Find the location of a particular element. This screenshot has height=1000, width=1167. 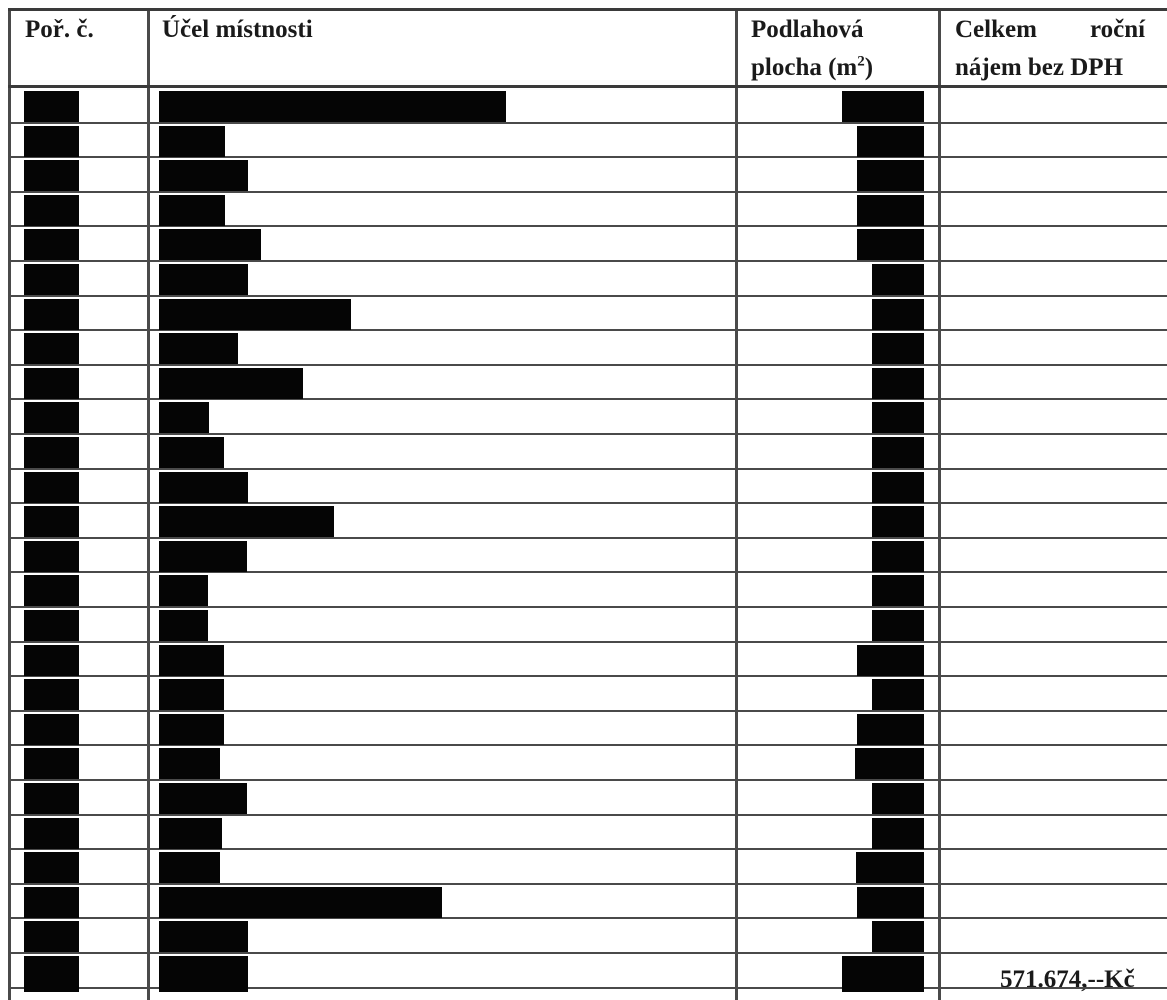

total-annual-rent: 571.674,--Kč is located at coordinates (1067, 979).